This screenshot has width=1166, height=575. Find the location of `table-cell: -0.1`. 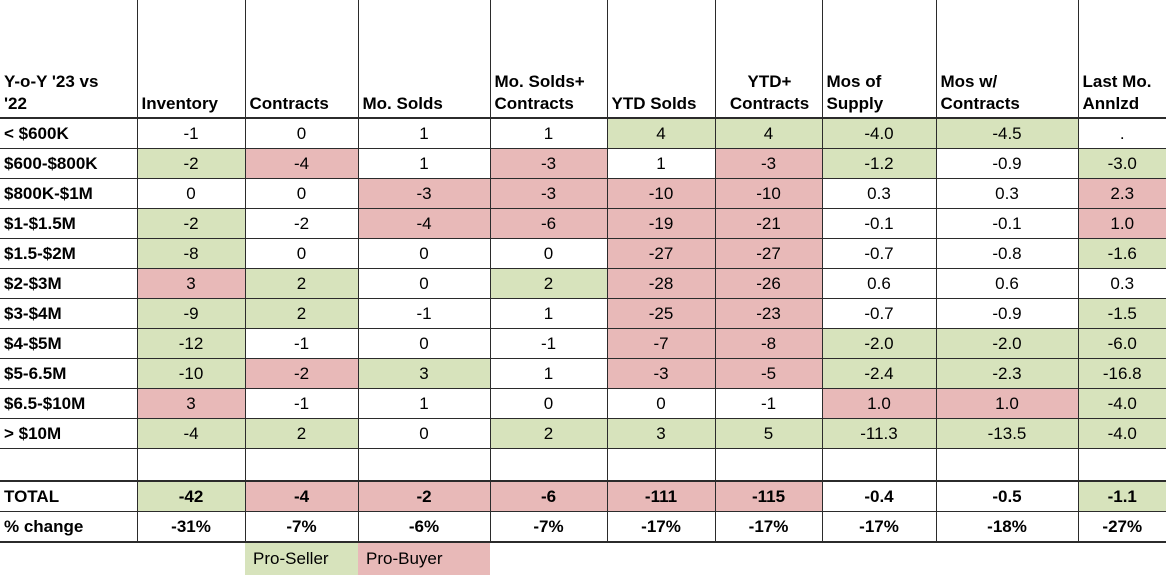

table-cell: -0.1 is located at coordinates (879, 223).